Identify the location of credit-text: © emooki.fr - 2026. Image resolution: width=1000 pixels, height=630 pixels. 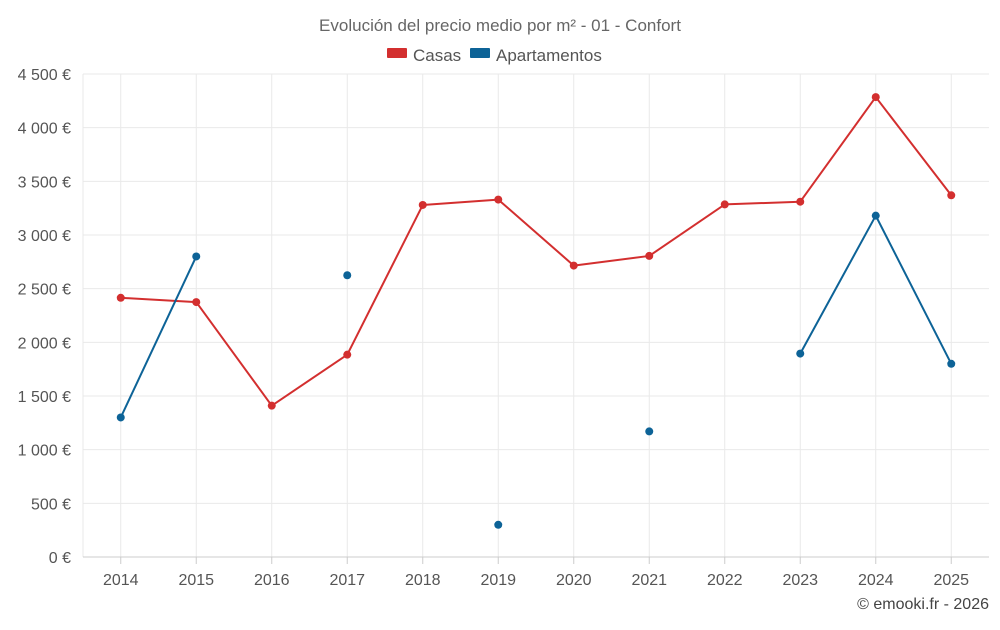
(923, 604).